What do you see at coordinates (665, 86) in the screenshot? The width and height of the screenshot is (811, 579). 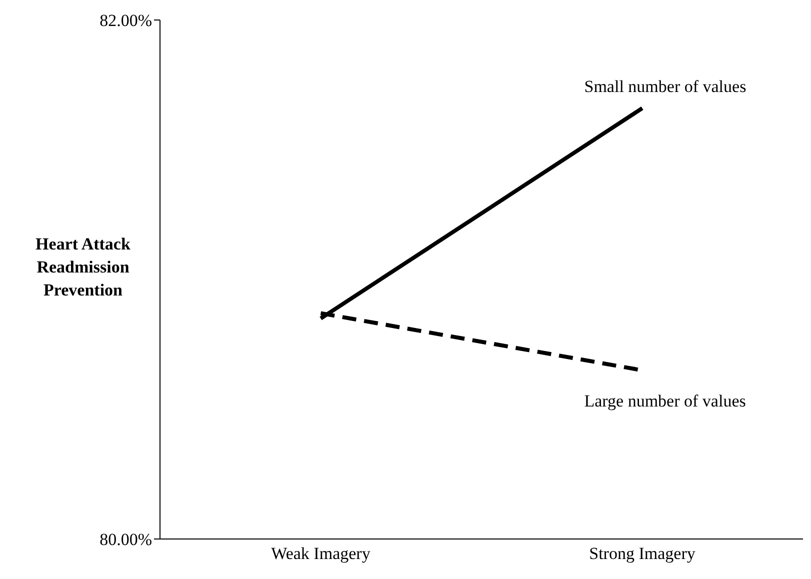 I see `series-label: Small number of values` at bounding box center [665, 86].